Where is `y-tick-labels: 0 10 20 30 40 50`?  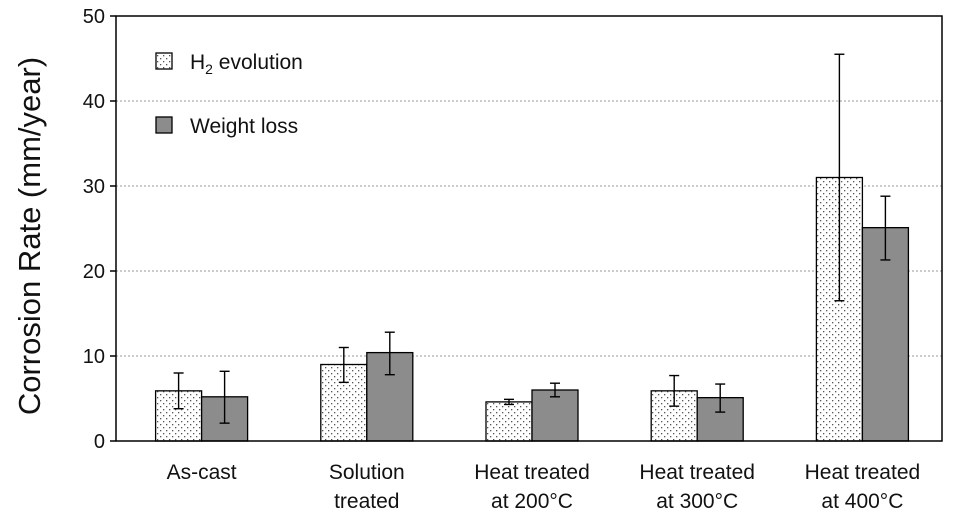 y-tick-labels: 0 10 20 30 40 50 is located at coordinates (94, 229).